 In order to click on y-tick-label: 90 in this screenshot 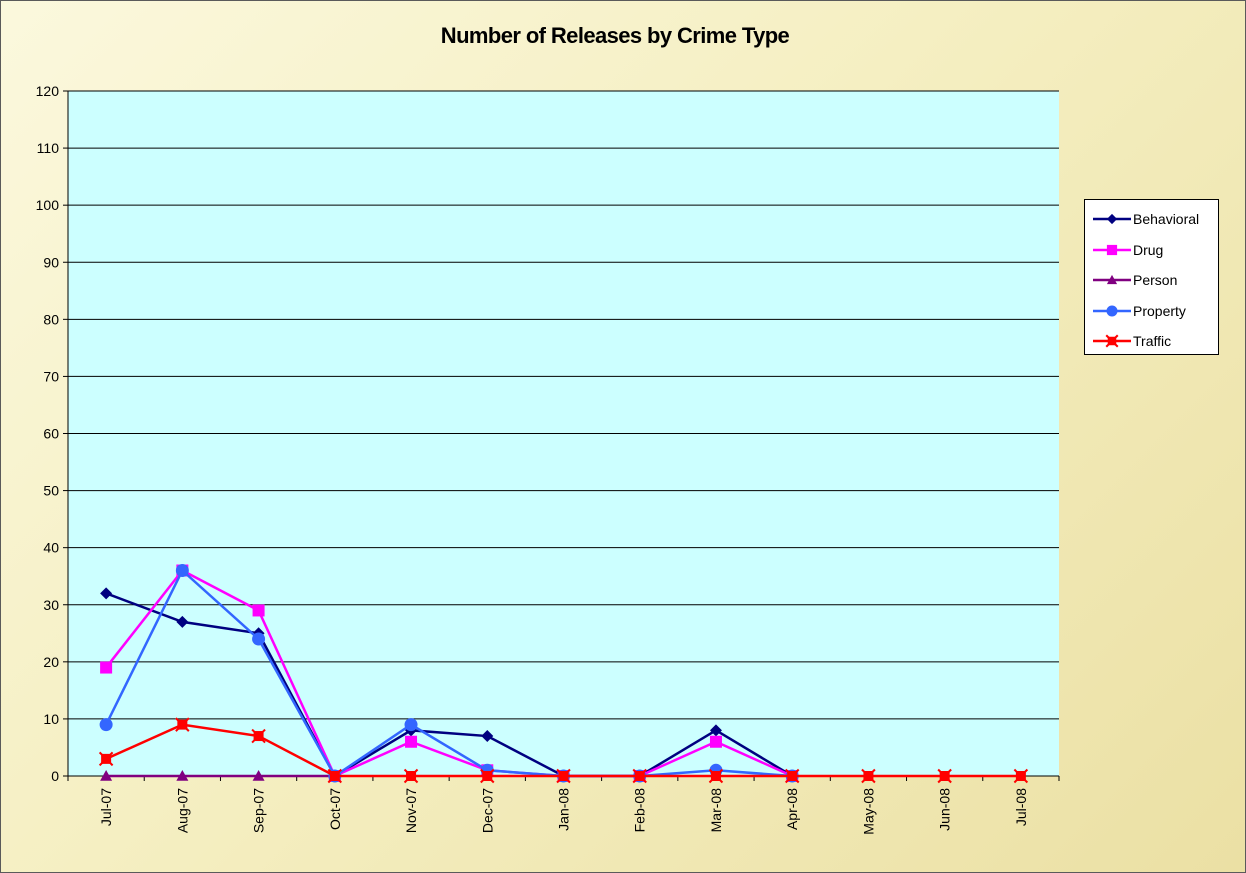, I will do `click(51, 262)`.